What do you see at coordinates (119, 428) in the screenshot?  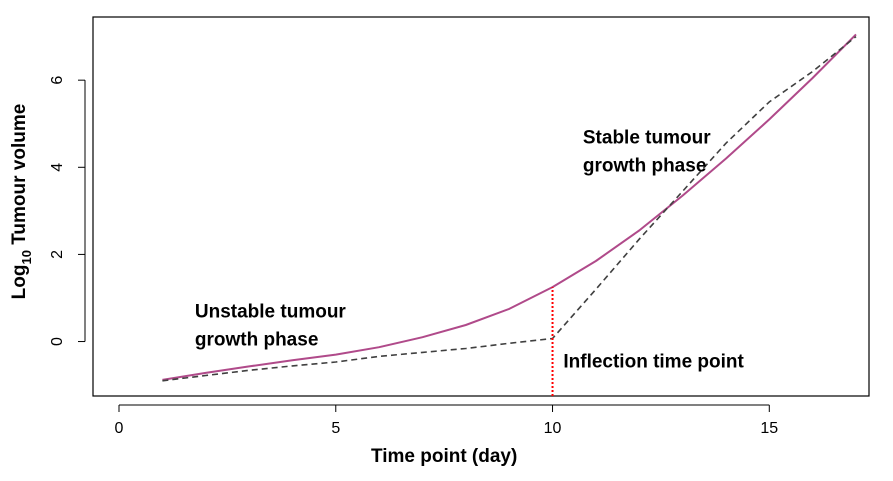 I see `x-tick-label: 0` at bounding box center [119, 428].